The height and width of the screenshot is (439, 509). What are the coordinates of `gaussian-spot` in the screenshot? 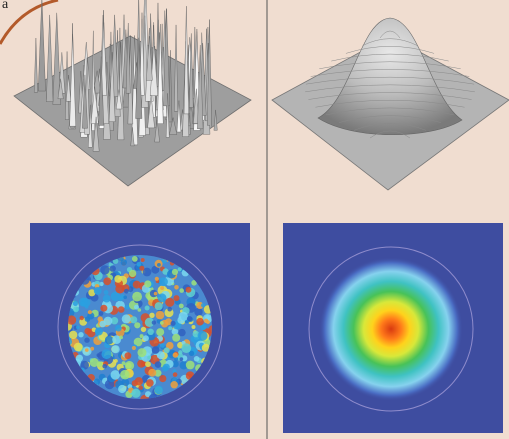 It's located at (391, 329).